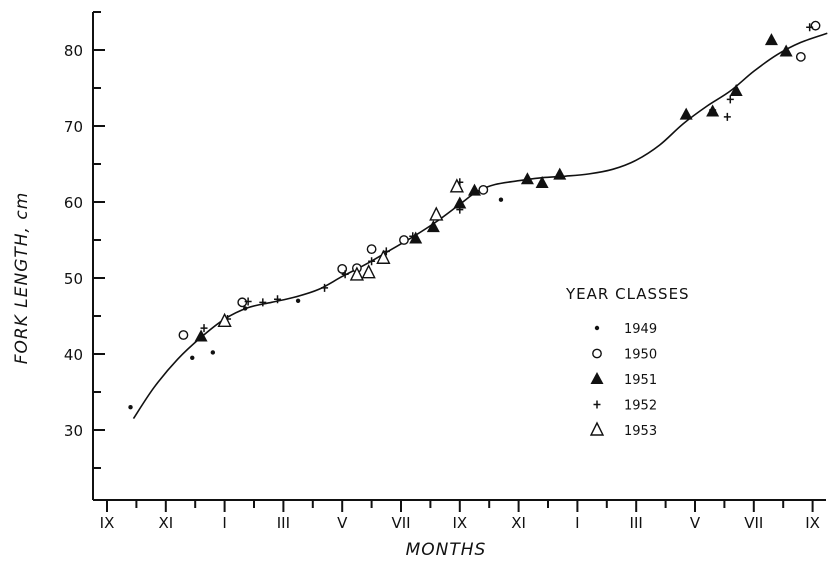  What do you see at coordinates (73, 431) in the screenshot?
I see `y-tick-label: 30` at bounding box center [73, 431].